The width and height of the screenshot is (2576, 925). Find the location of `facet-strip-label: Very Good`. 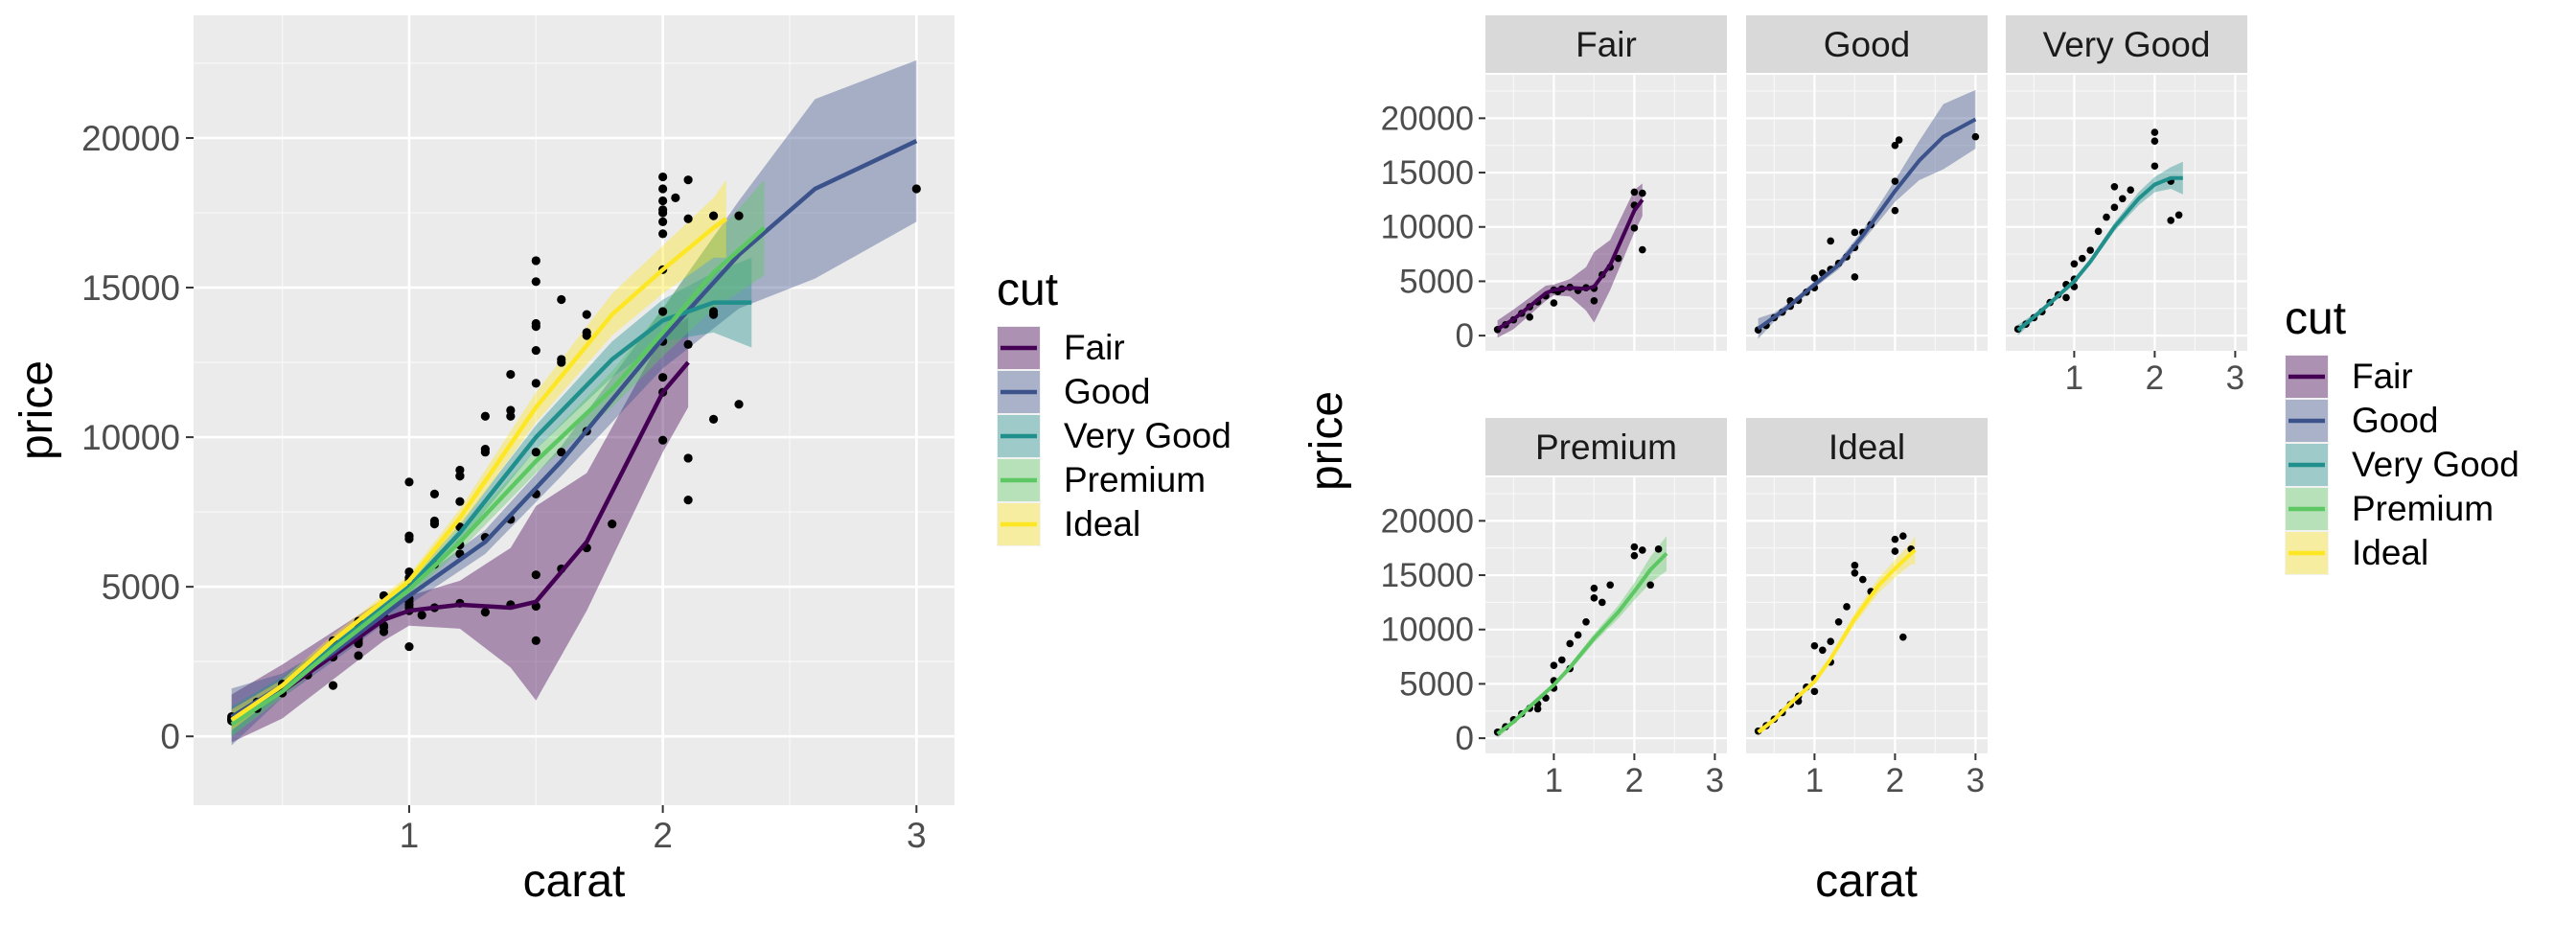

facet-strip-label: Very Good is located at coordinates (2127, 44).